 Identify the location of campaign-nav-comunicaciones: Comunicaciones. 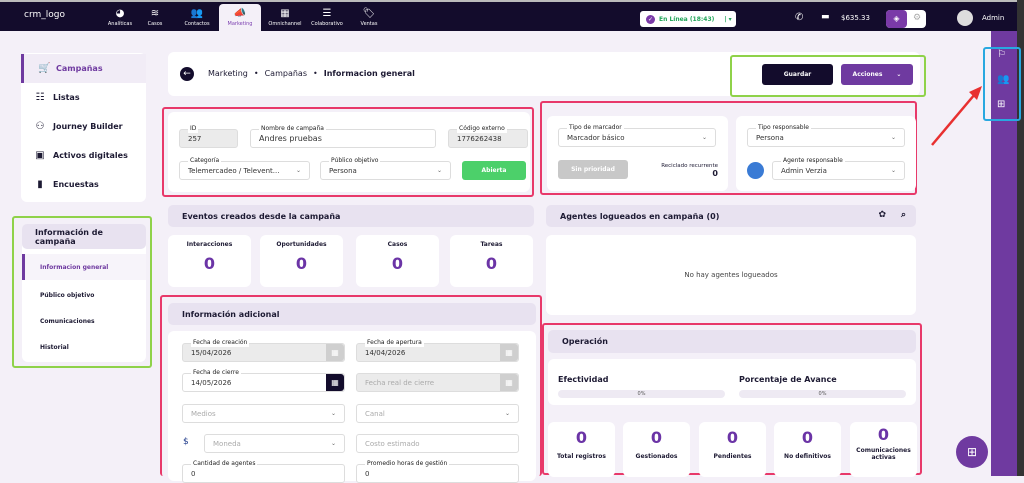
(67, 321).